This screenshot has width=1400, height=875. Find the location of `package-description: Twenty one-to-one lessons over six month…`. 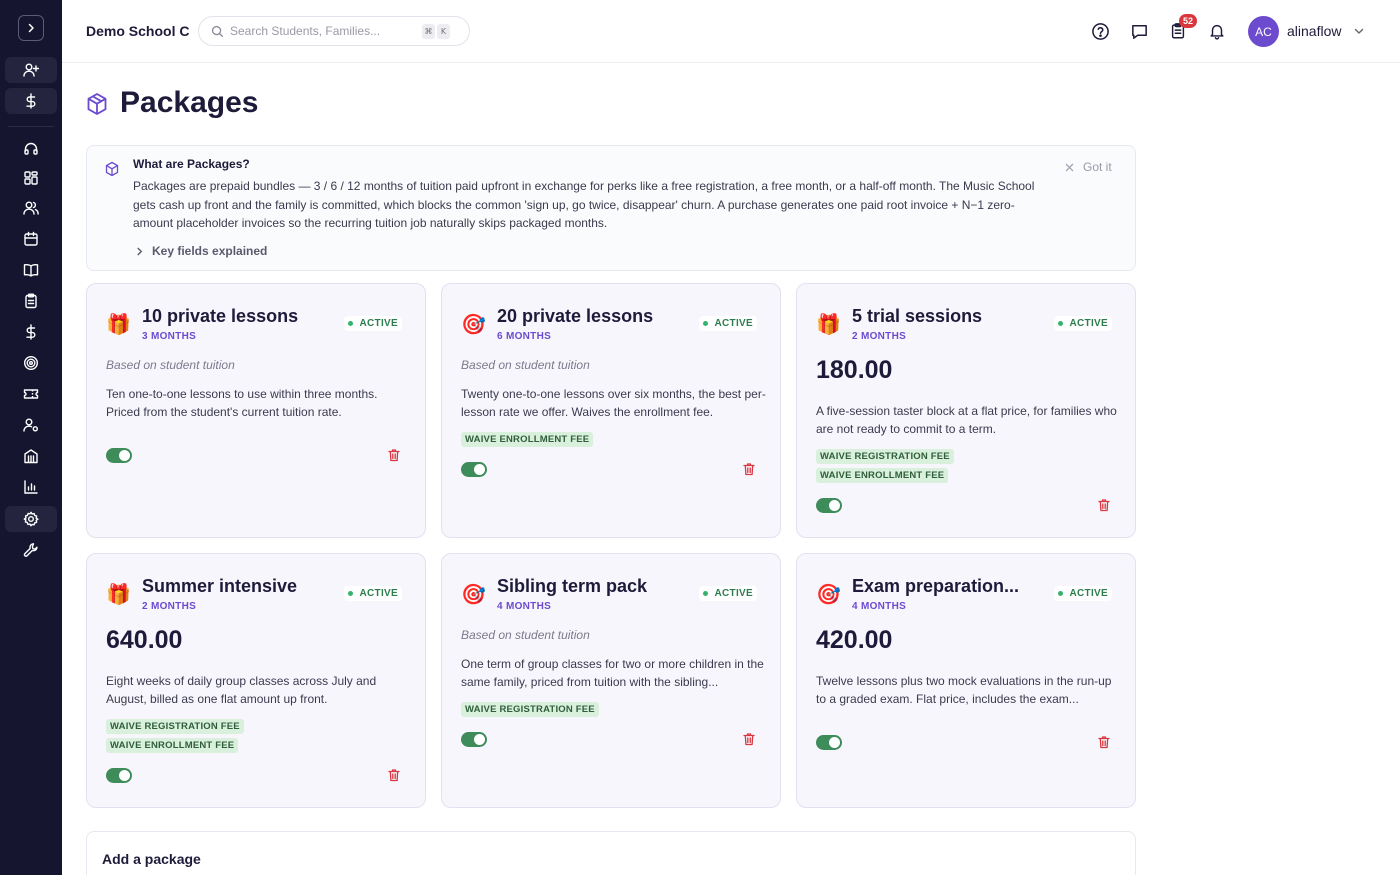

package-description: Twenty one-to-one lessons over six month… is located at coordinates (613, 403).